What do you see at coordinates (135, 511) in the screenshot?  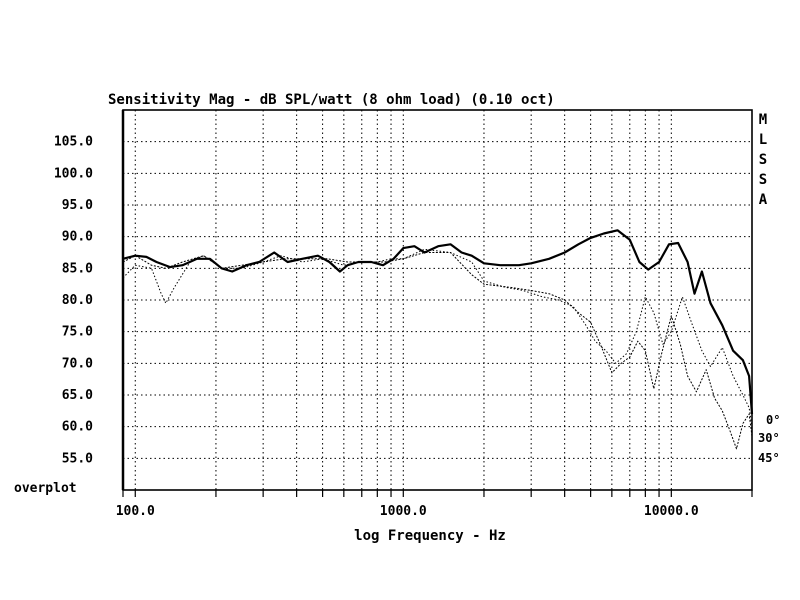 I see `x-tick-label: 100.0` at bounding box center [135, 511].